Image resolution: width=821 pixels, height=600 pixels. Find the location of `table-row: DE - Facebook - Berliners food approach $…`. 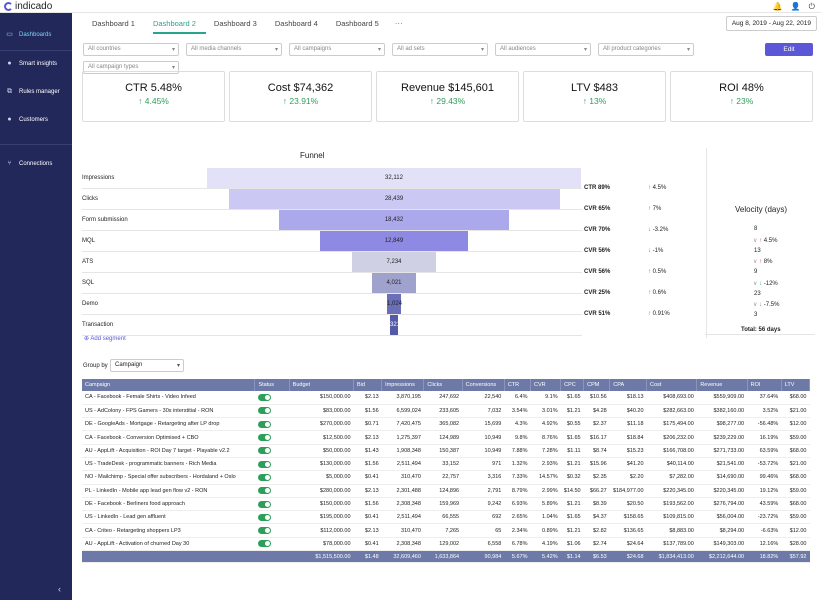

table-row: DE - Facebook - Berliners food approach $… is located at coordinates (446, 504).